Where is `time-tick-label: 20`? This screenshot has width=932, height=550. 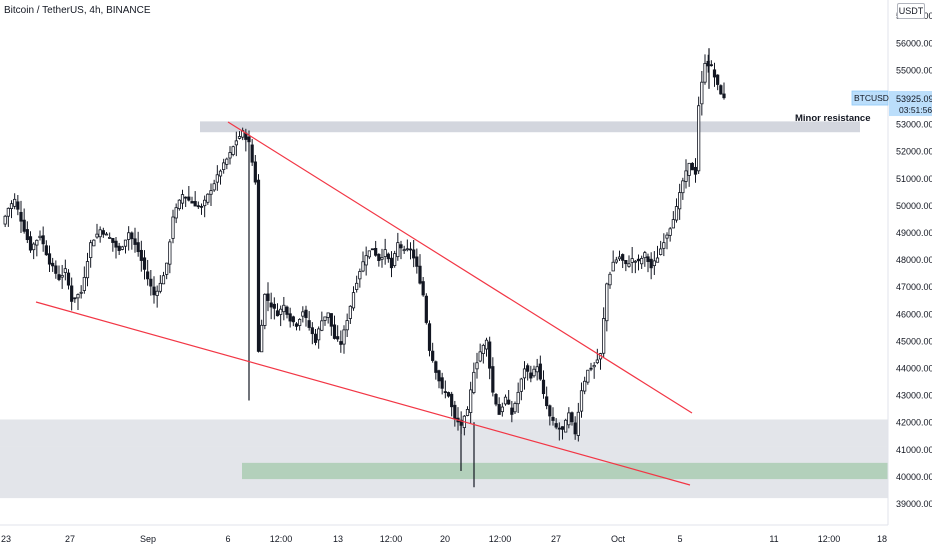
time-tick-label: 20 is located at coordinates (445, 539).